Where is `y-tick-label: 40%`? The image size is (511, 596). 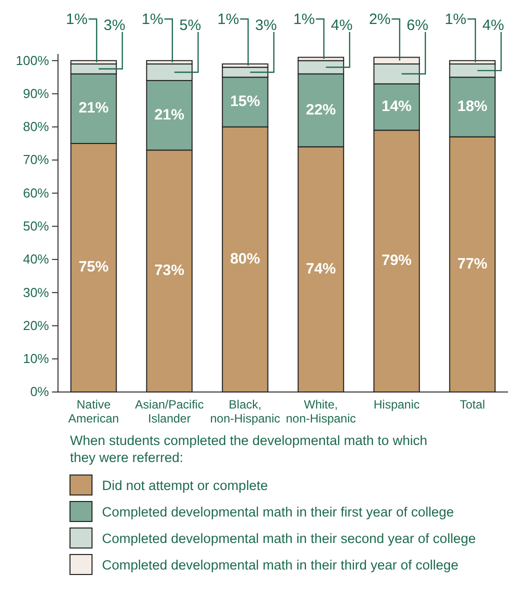 y-tick-label: 40% is located at coordinates (36, 259).